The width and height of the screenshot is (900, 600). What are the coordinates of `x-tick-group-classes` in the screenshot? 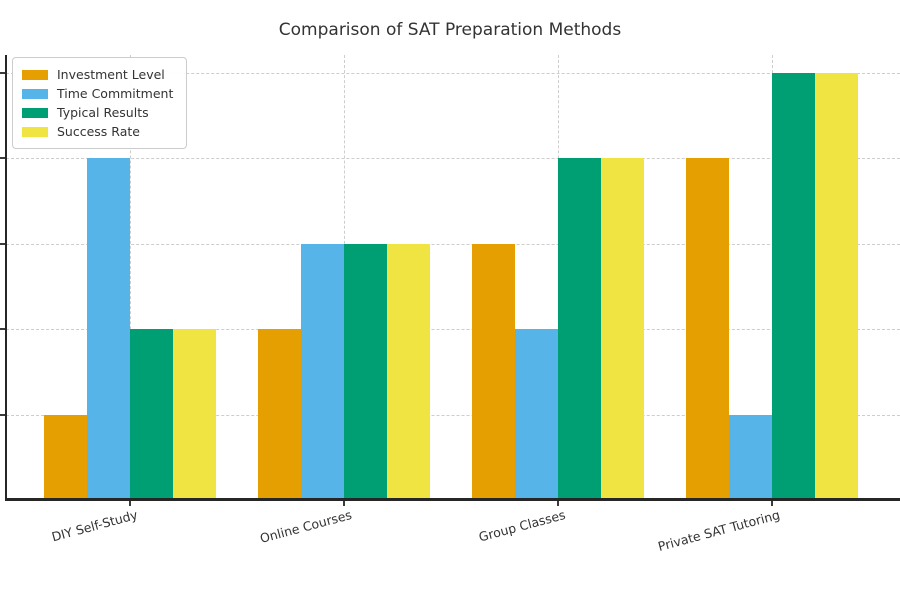 It's located at (557, 503).